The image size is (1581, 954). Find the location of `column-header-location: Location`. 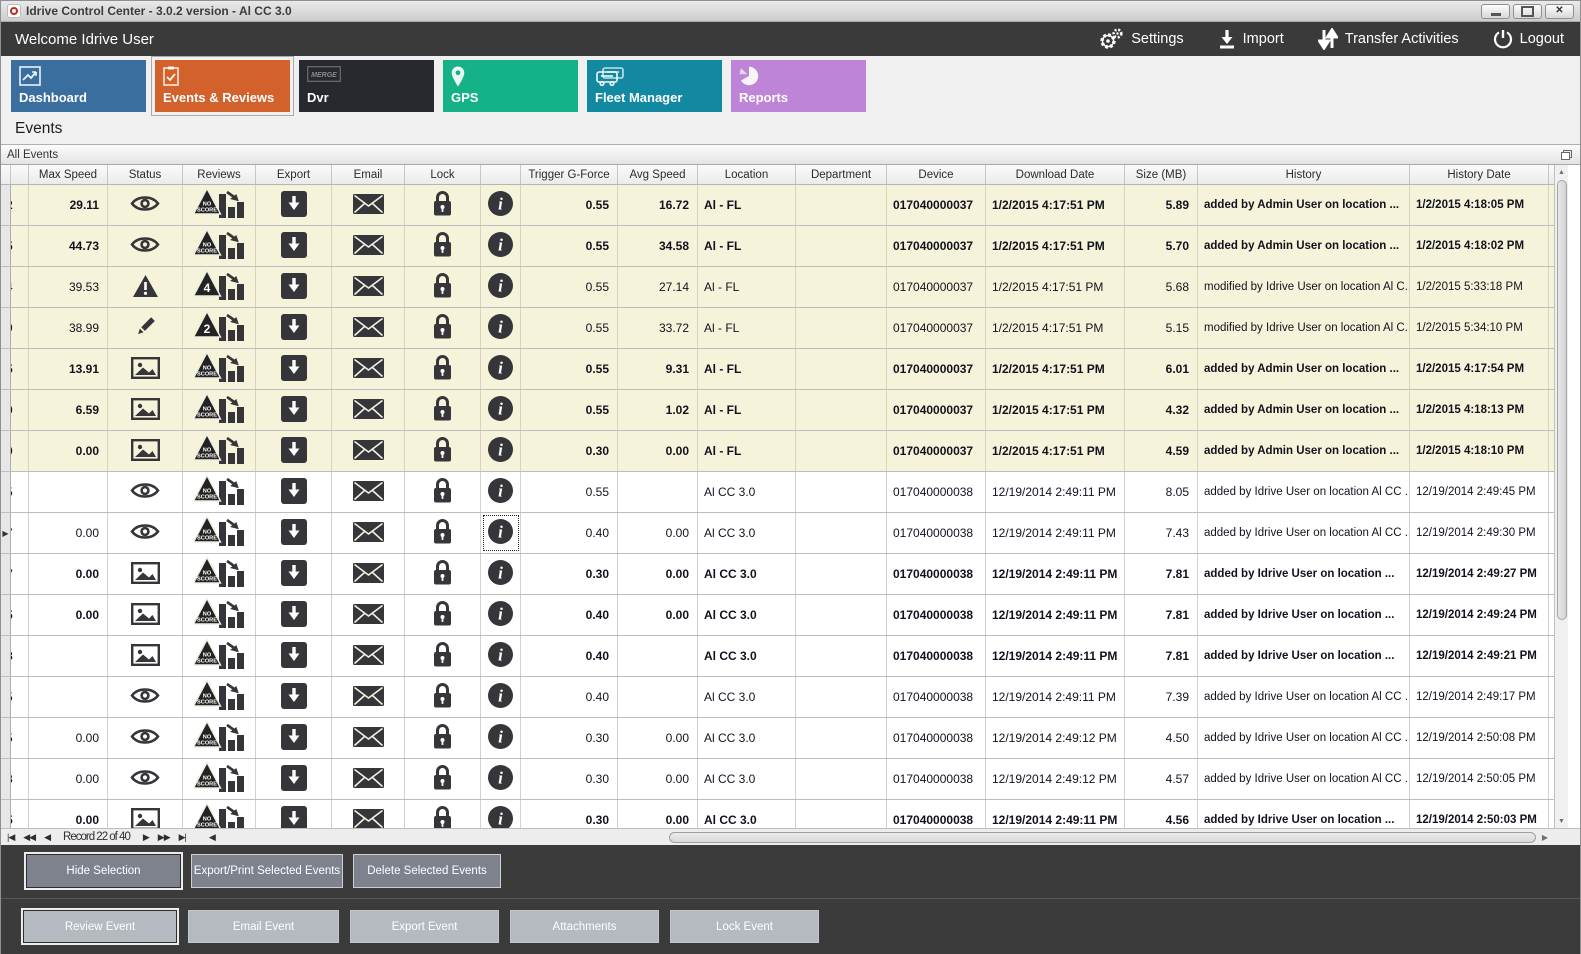

column-header-location: Location is located at coordinates (747, 174).